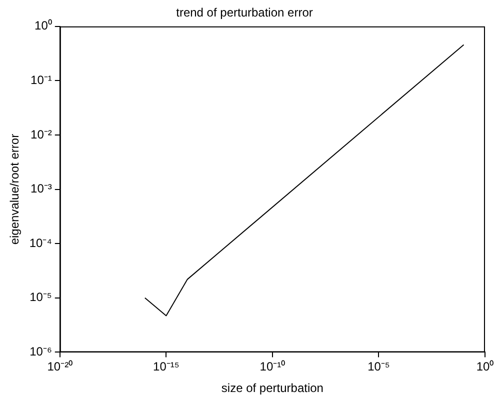  What do you see at coordinates (244, 13) in the screenshot?
I see `chart-title: trend of perturbation error` at bounding box center [244, 13].